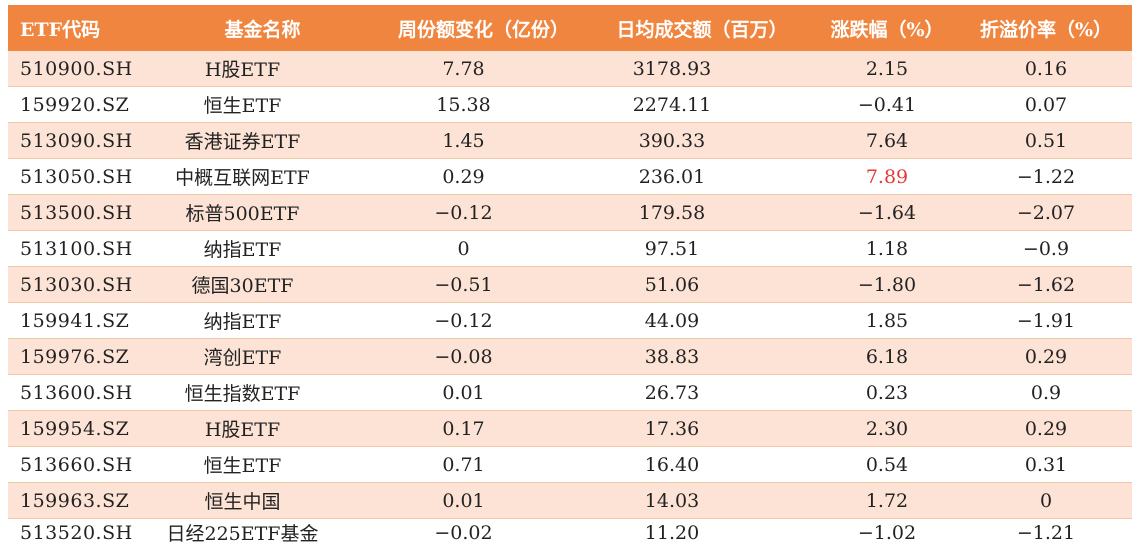 This screenshot has width=1145, height=555. Describe the element at coordinates (483, 356) in the screenshot. I see `cell-weekly-share-change: −0.08` at that location.